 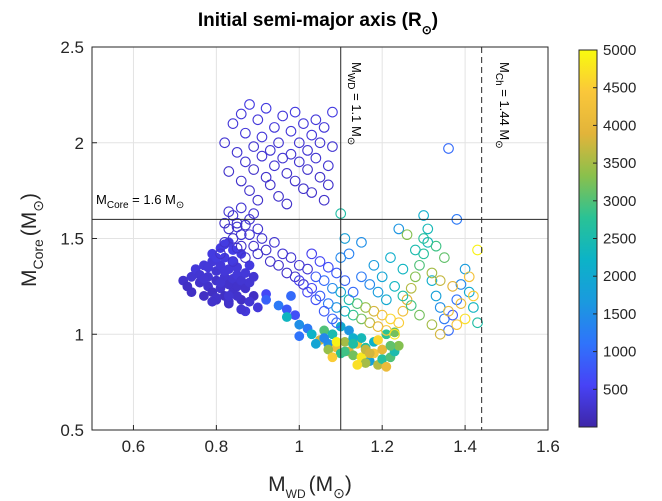 What do you see at coordinates (619, 352) in the screenshot?
I see `colorbar-tick-label: 1000` at bounding box center [619, 352].